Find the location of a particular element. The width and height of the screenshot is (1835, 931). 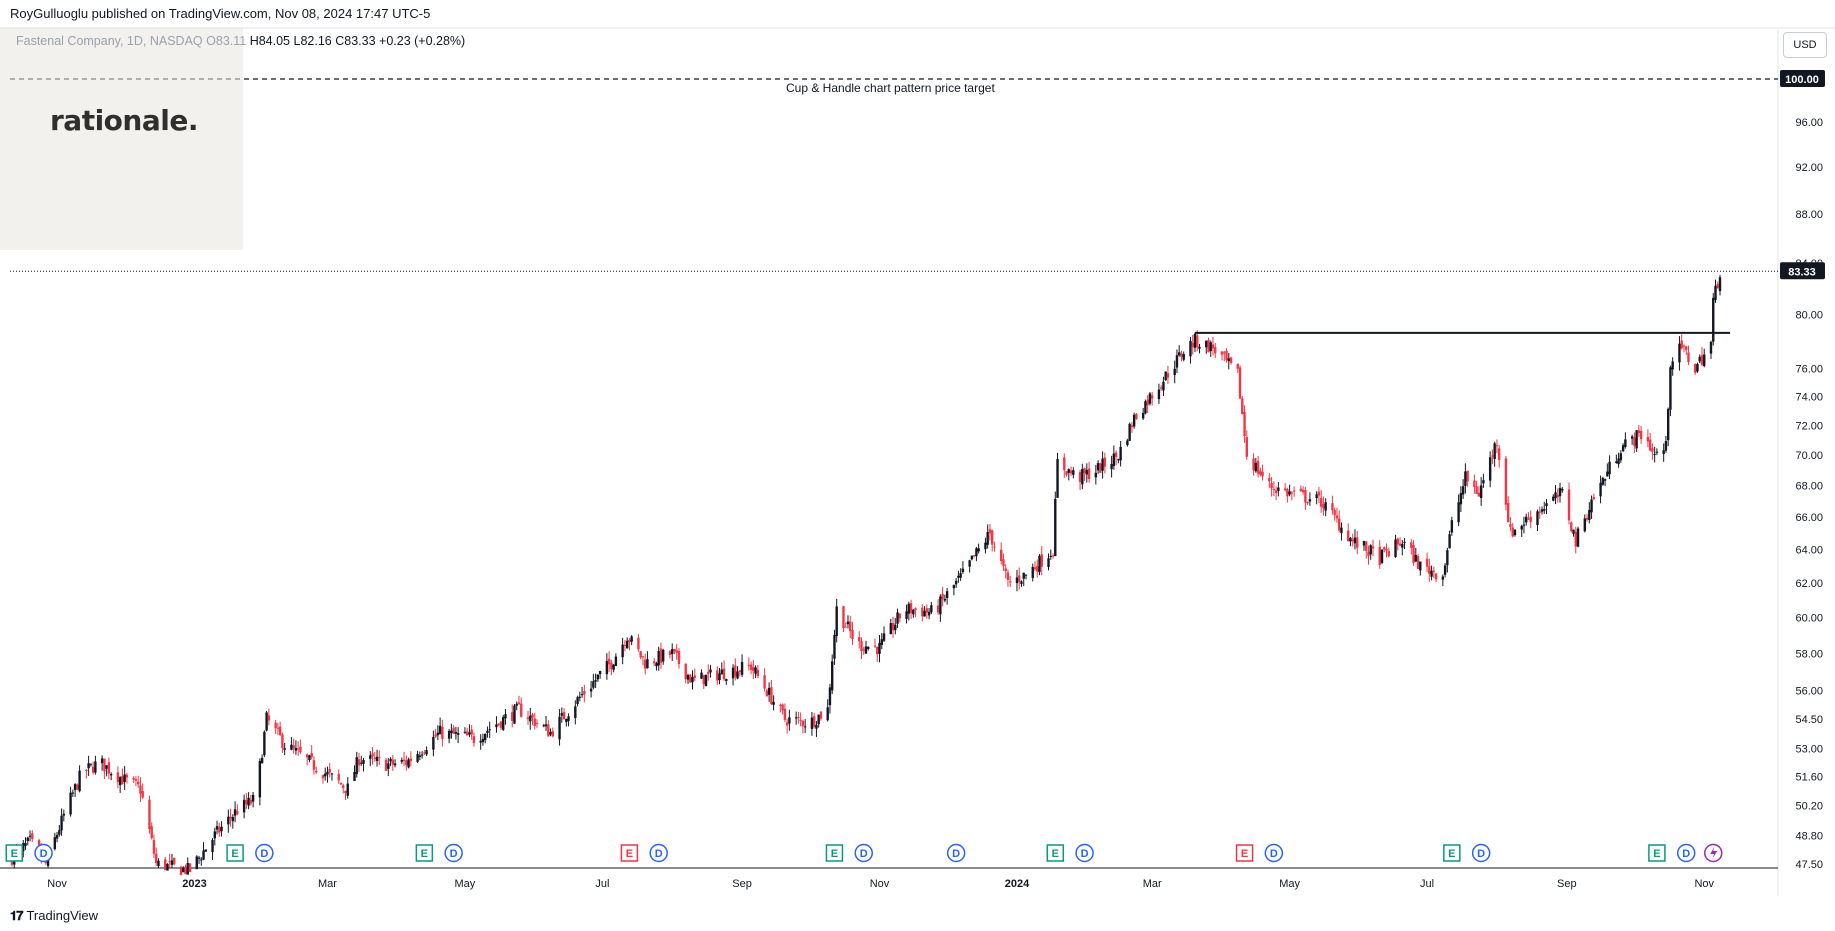

dividend-event-icon is located at coordinates (863, 853).